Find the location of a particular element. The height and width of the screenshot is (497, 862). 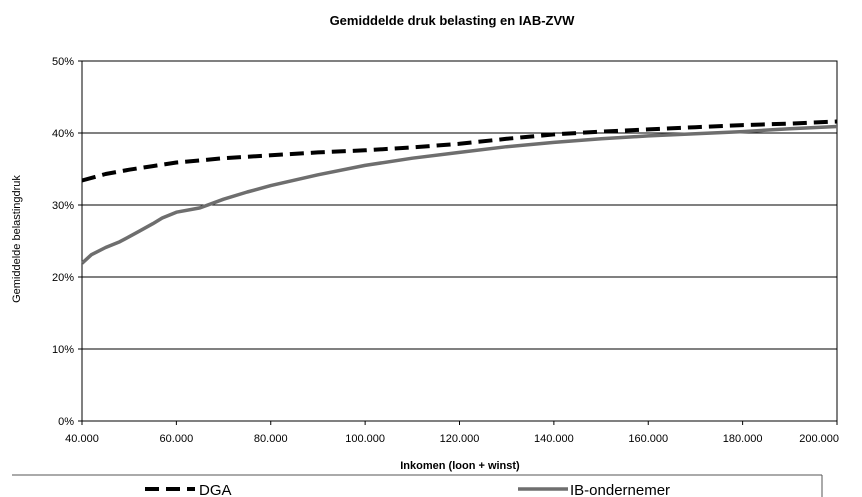

x-tick-label: 100.000 is located at coordinates (365, 439).